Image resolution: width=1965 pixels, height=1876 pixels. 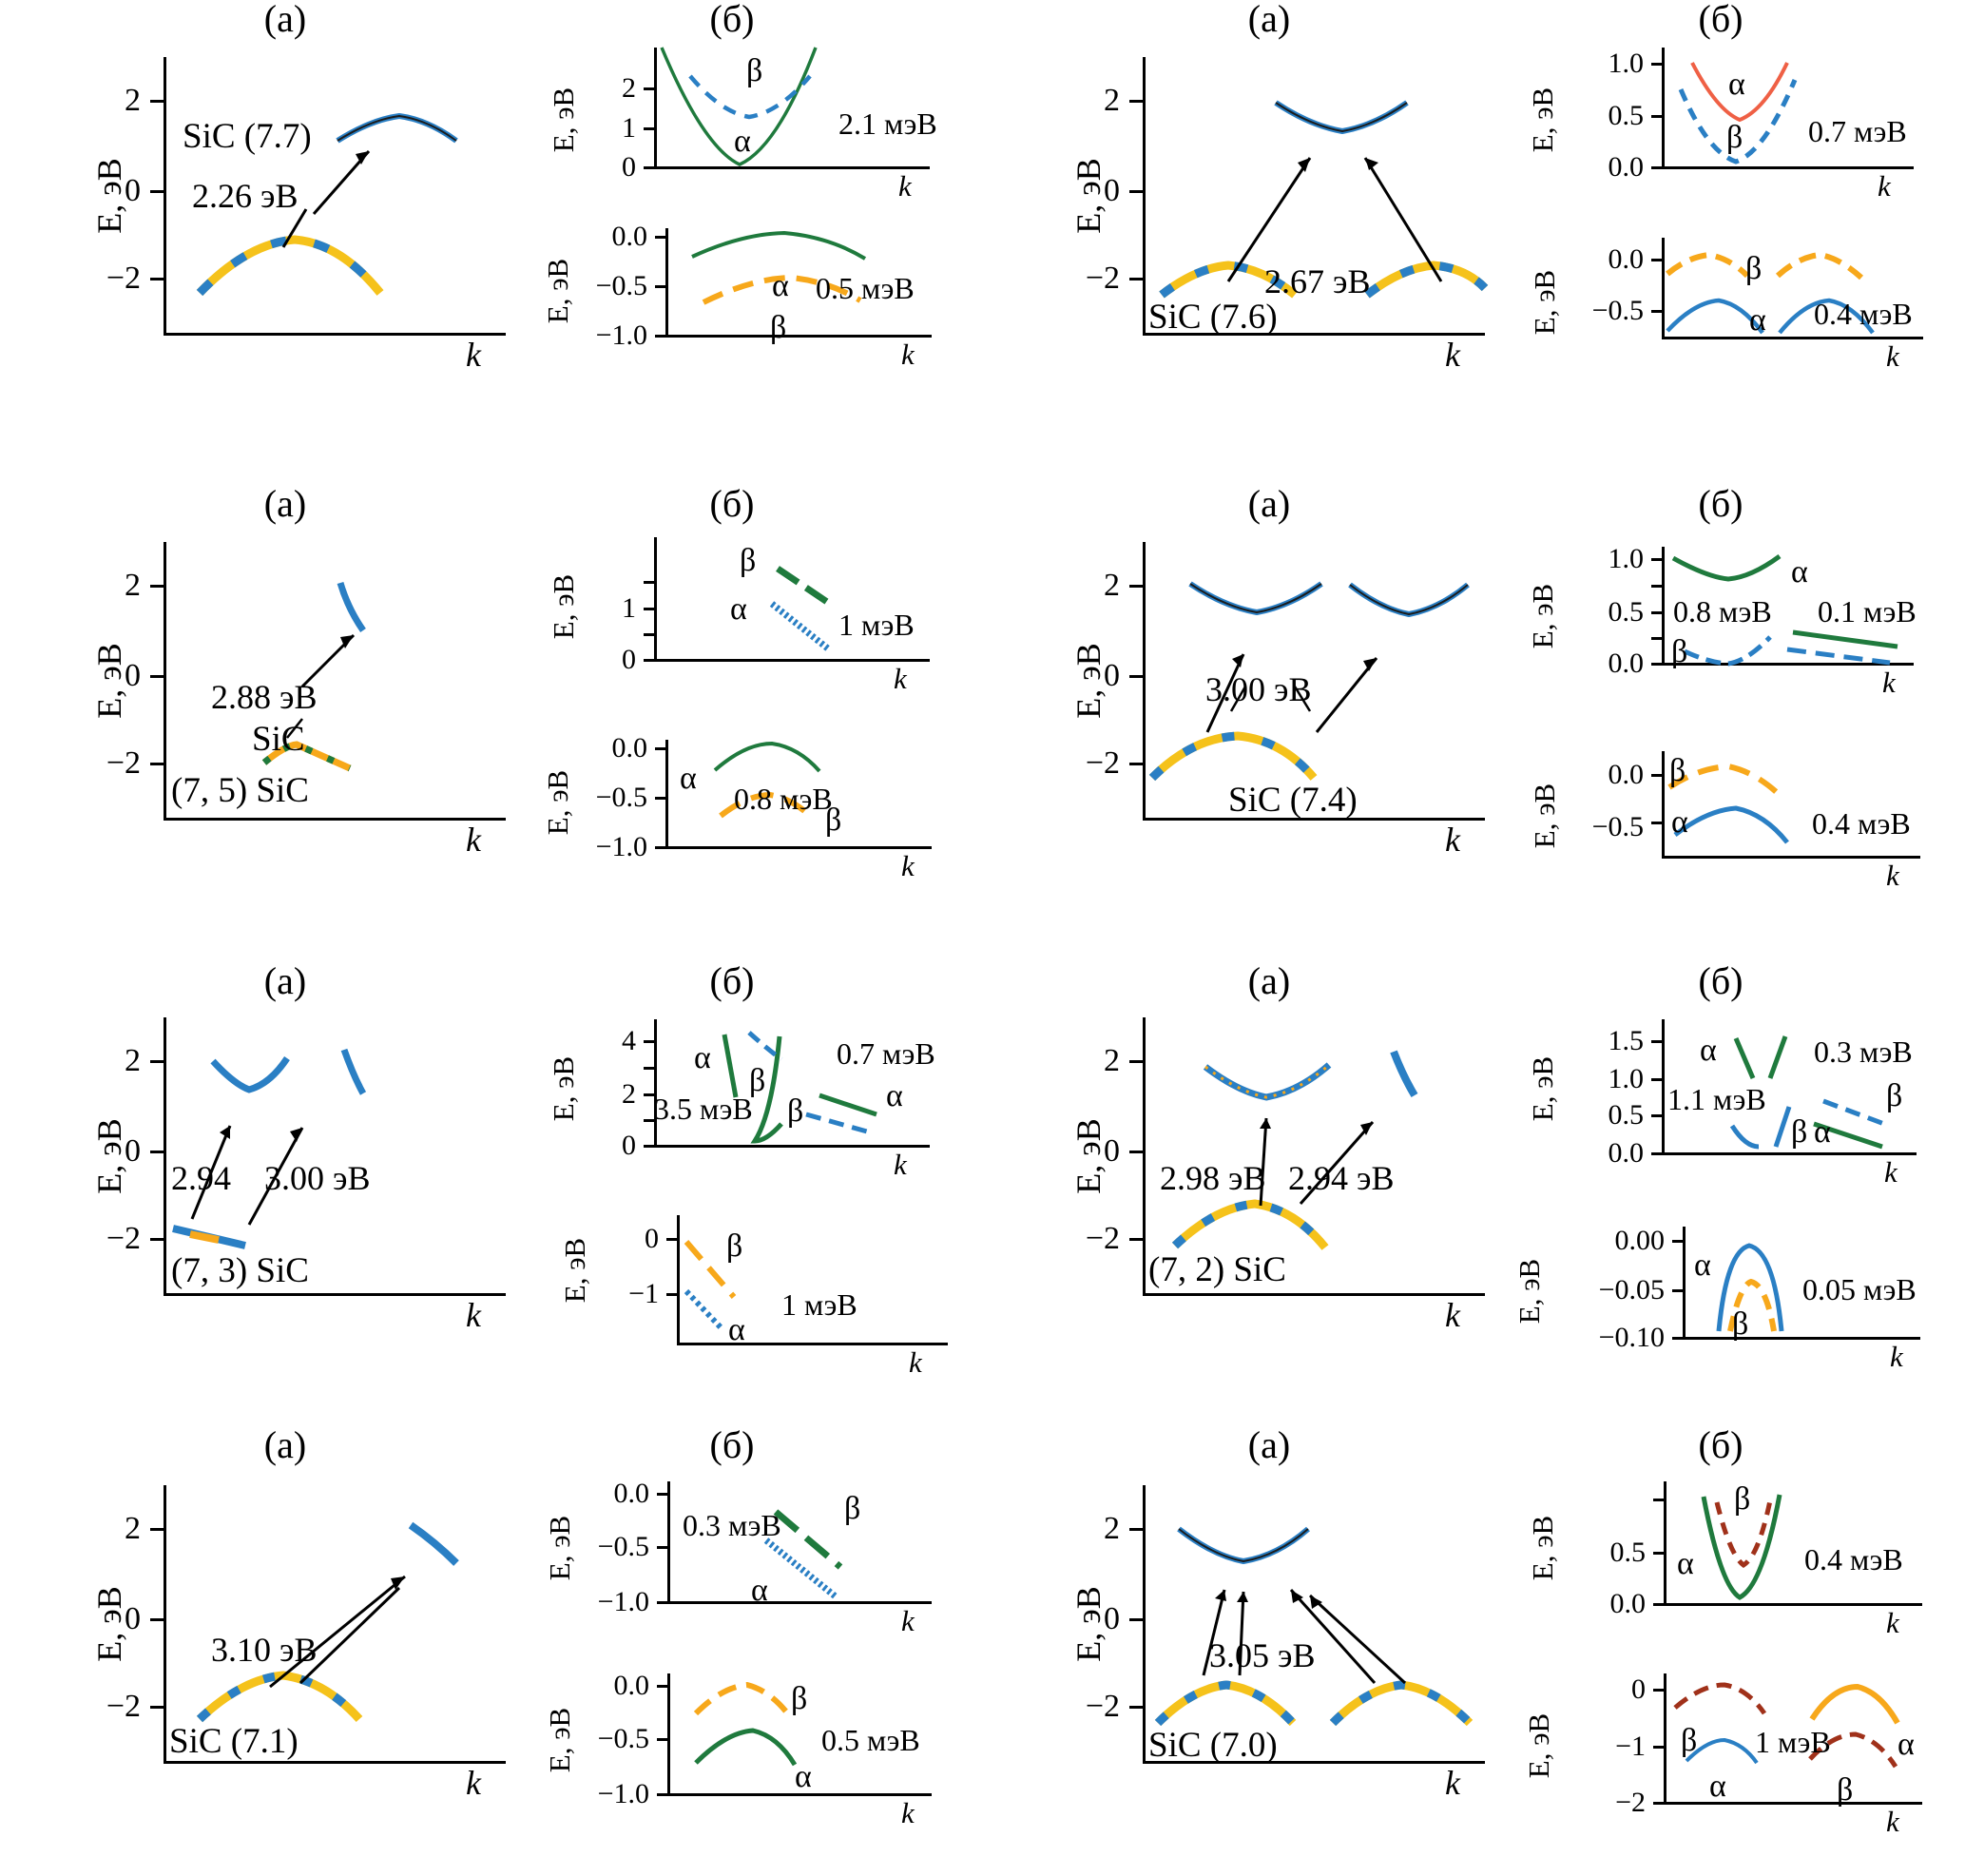 I want to click on inset-bottom-sic-7-1: E, эВ 0.0 −0.5 −1.0 k β α 0.5 мэВ, so click(x=761, y=1751).